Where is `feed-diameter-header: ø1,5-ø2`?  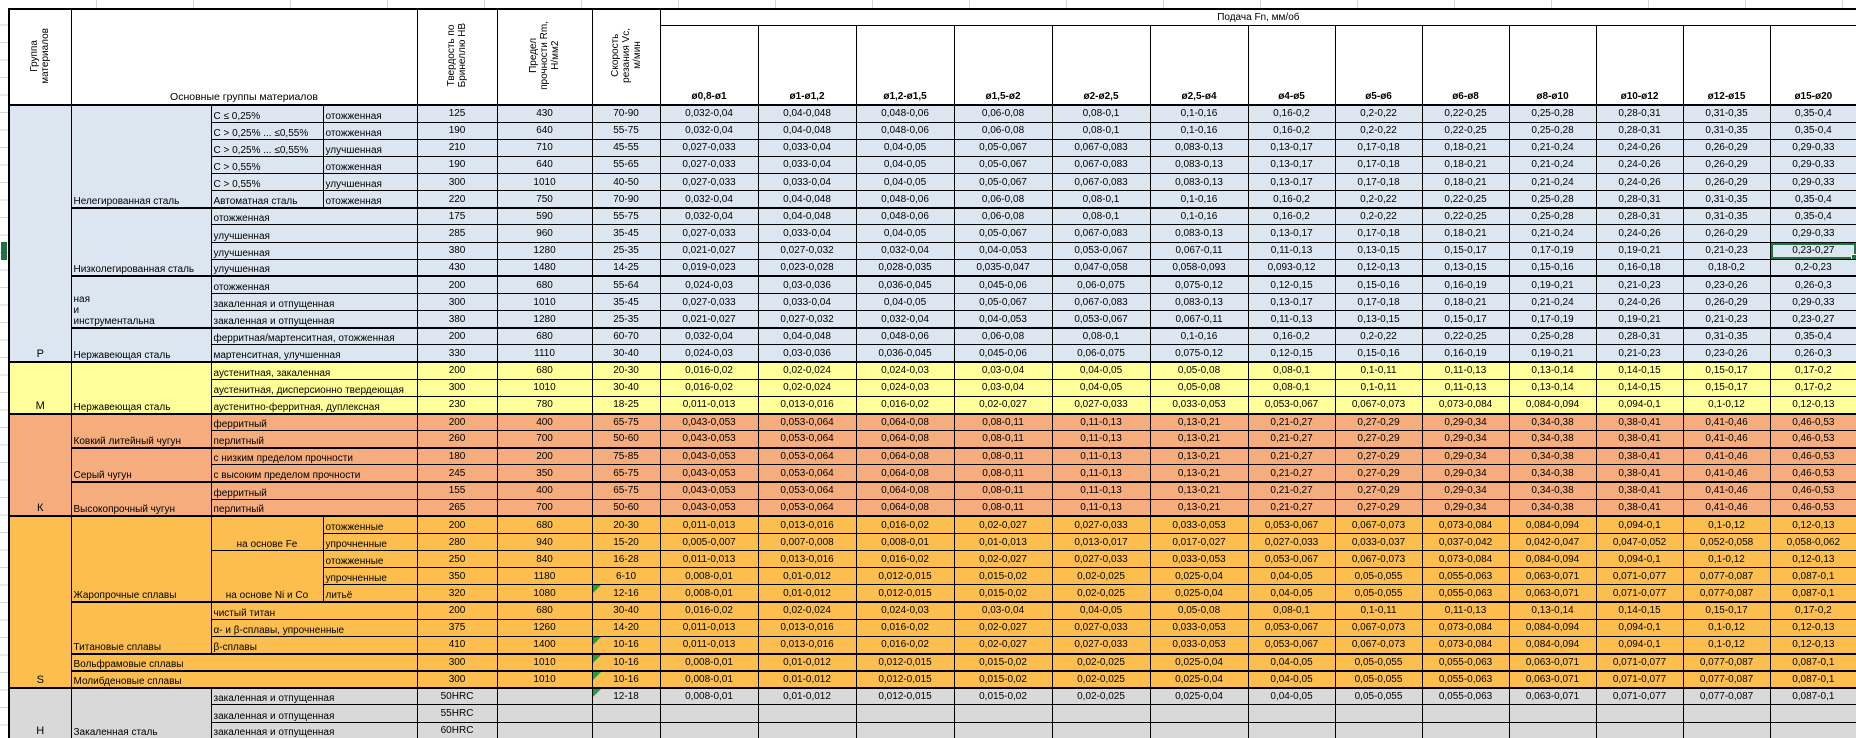 feed-diameter-header: ø1,5-ø2 is located at coordinates (1003, 65).